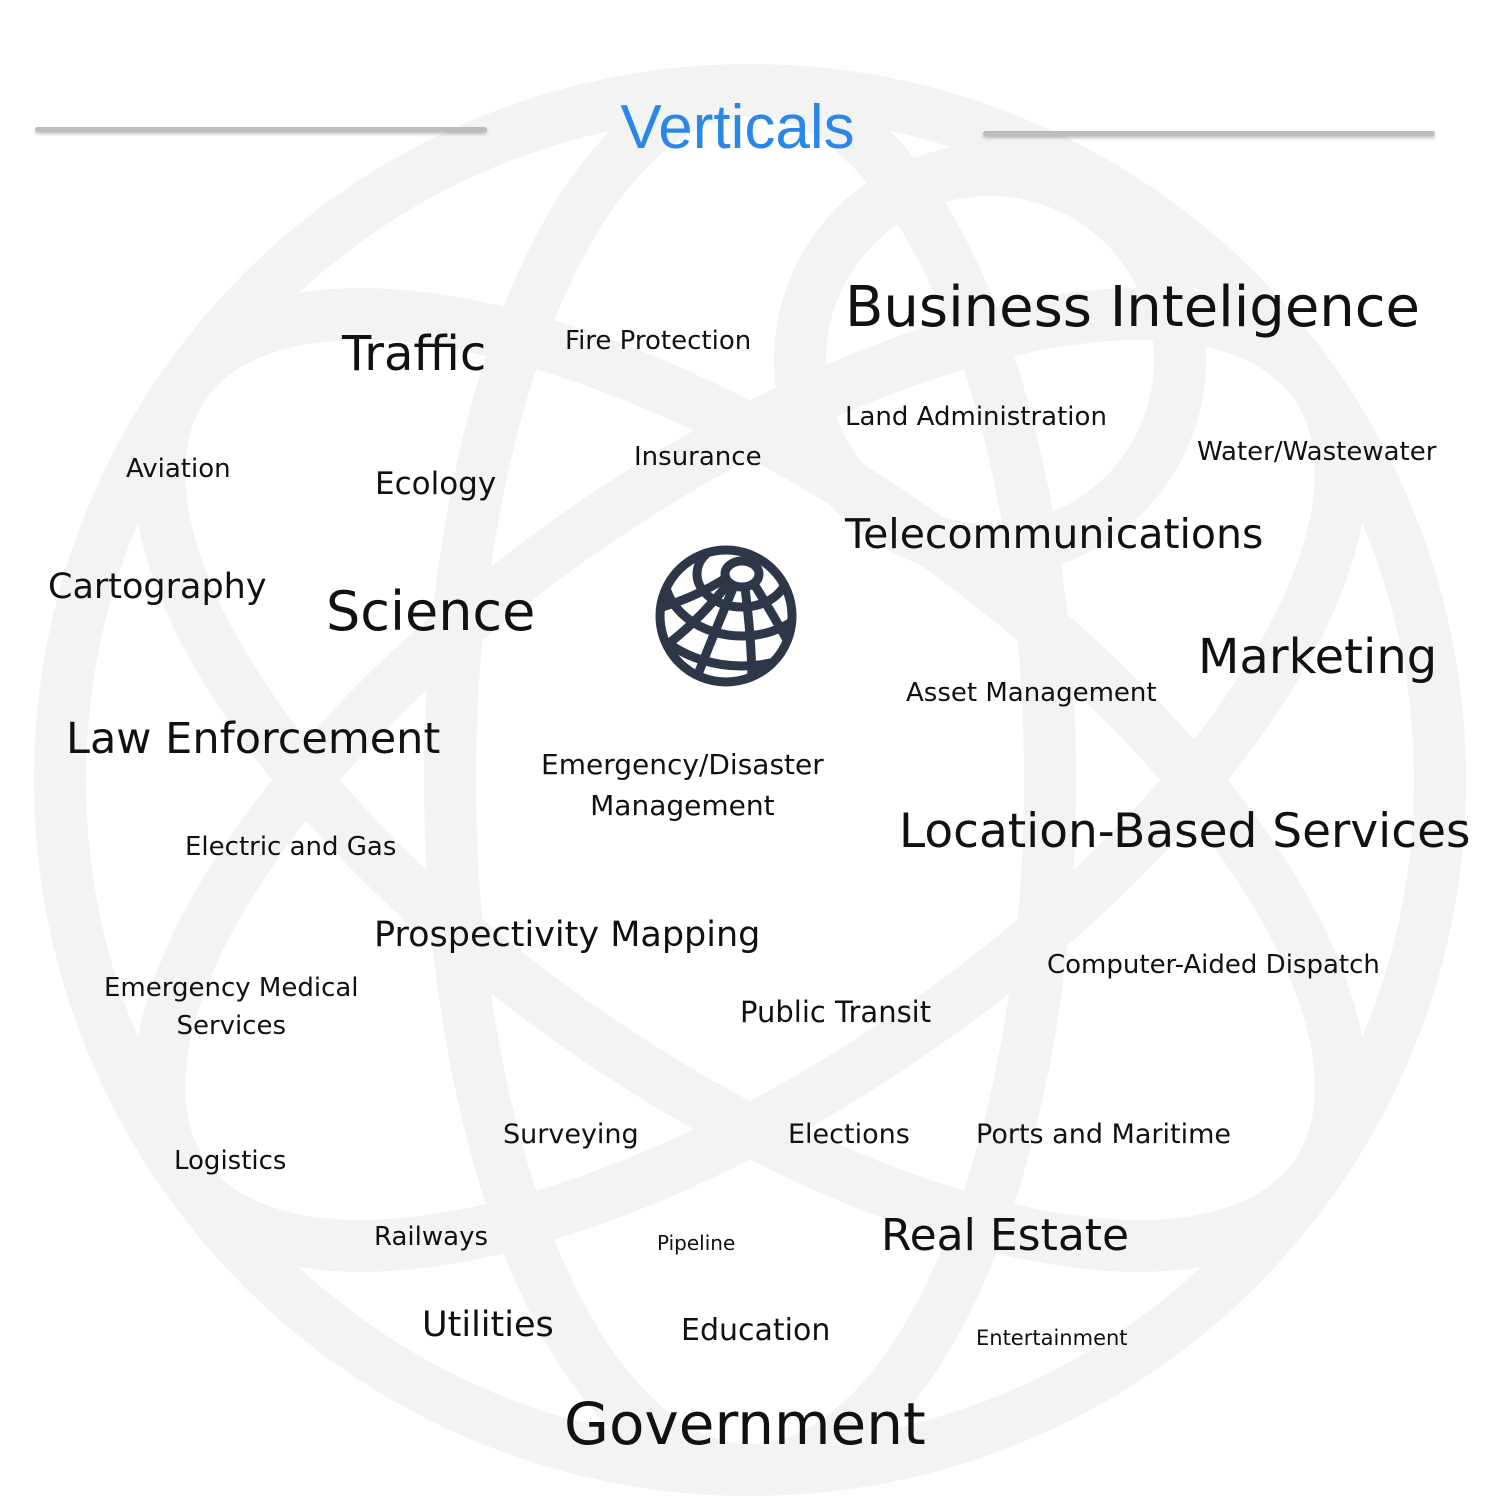 The height and width of the screenshot is (1500, 1500). Describe the element at coordinates (431, 1237) in the screenshot. I see `vertical-railways: Railways` at that location.